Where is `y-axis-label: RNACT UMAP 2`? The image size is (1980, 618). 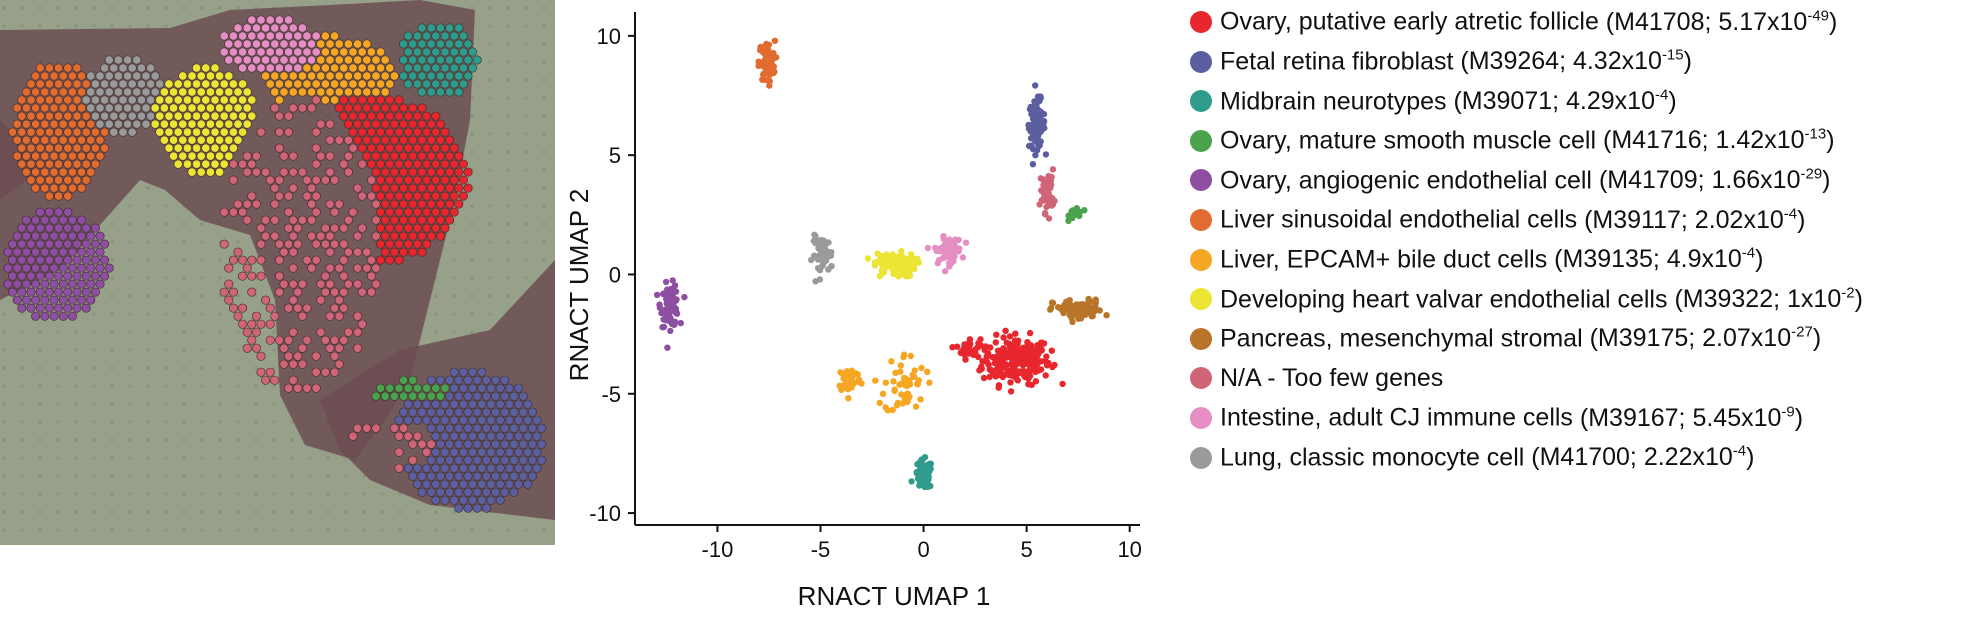 y-axis-label: RNACT UMAP 2 is located at coordinates (579, 285).